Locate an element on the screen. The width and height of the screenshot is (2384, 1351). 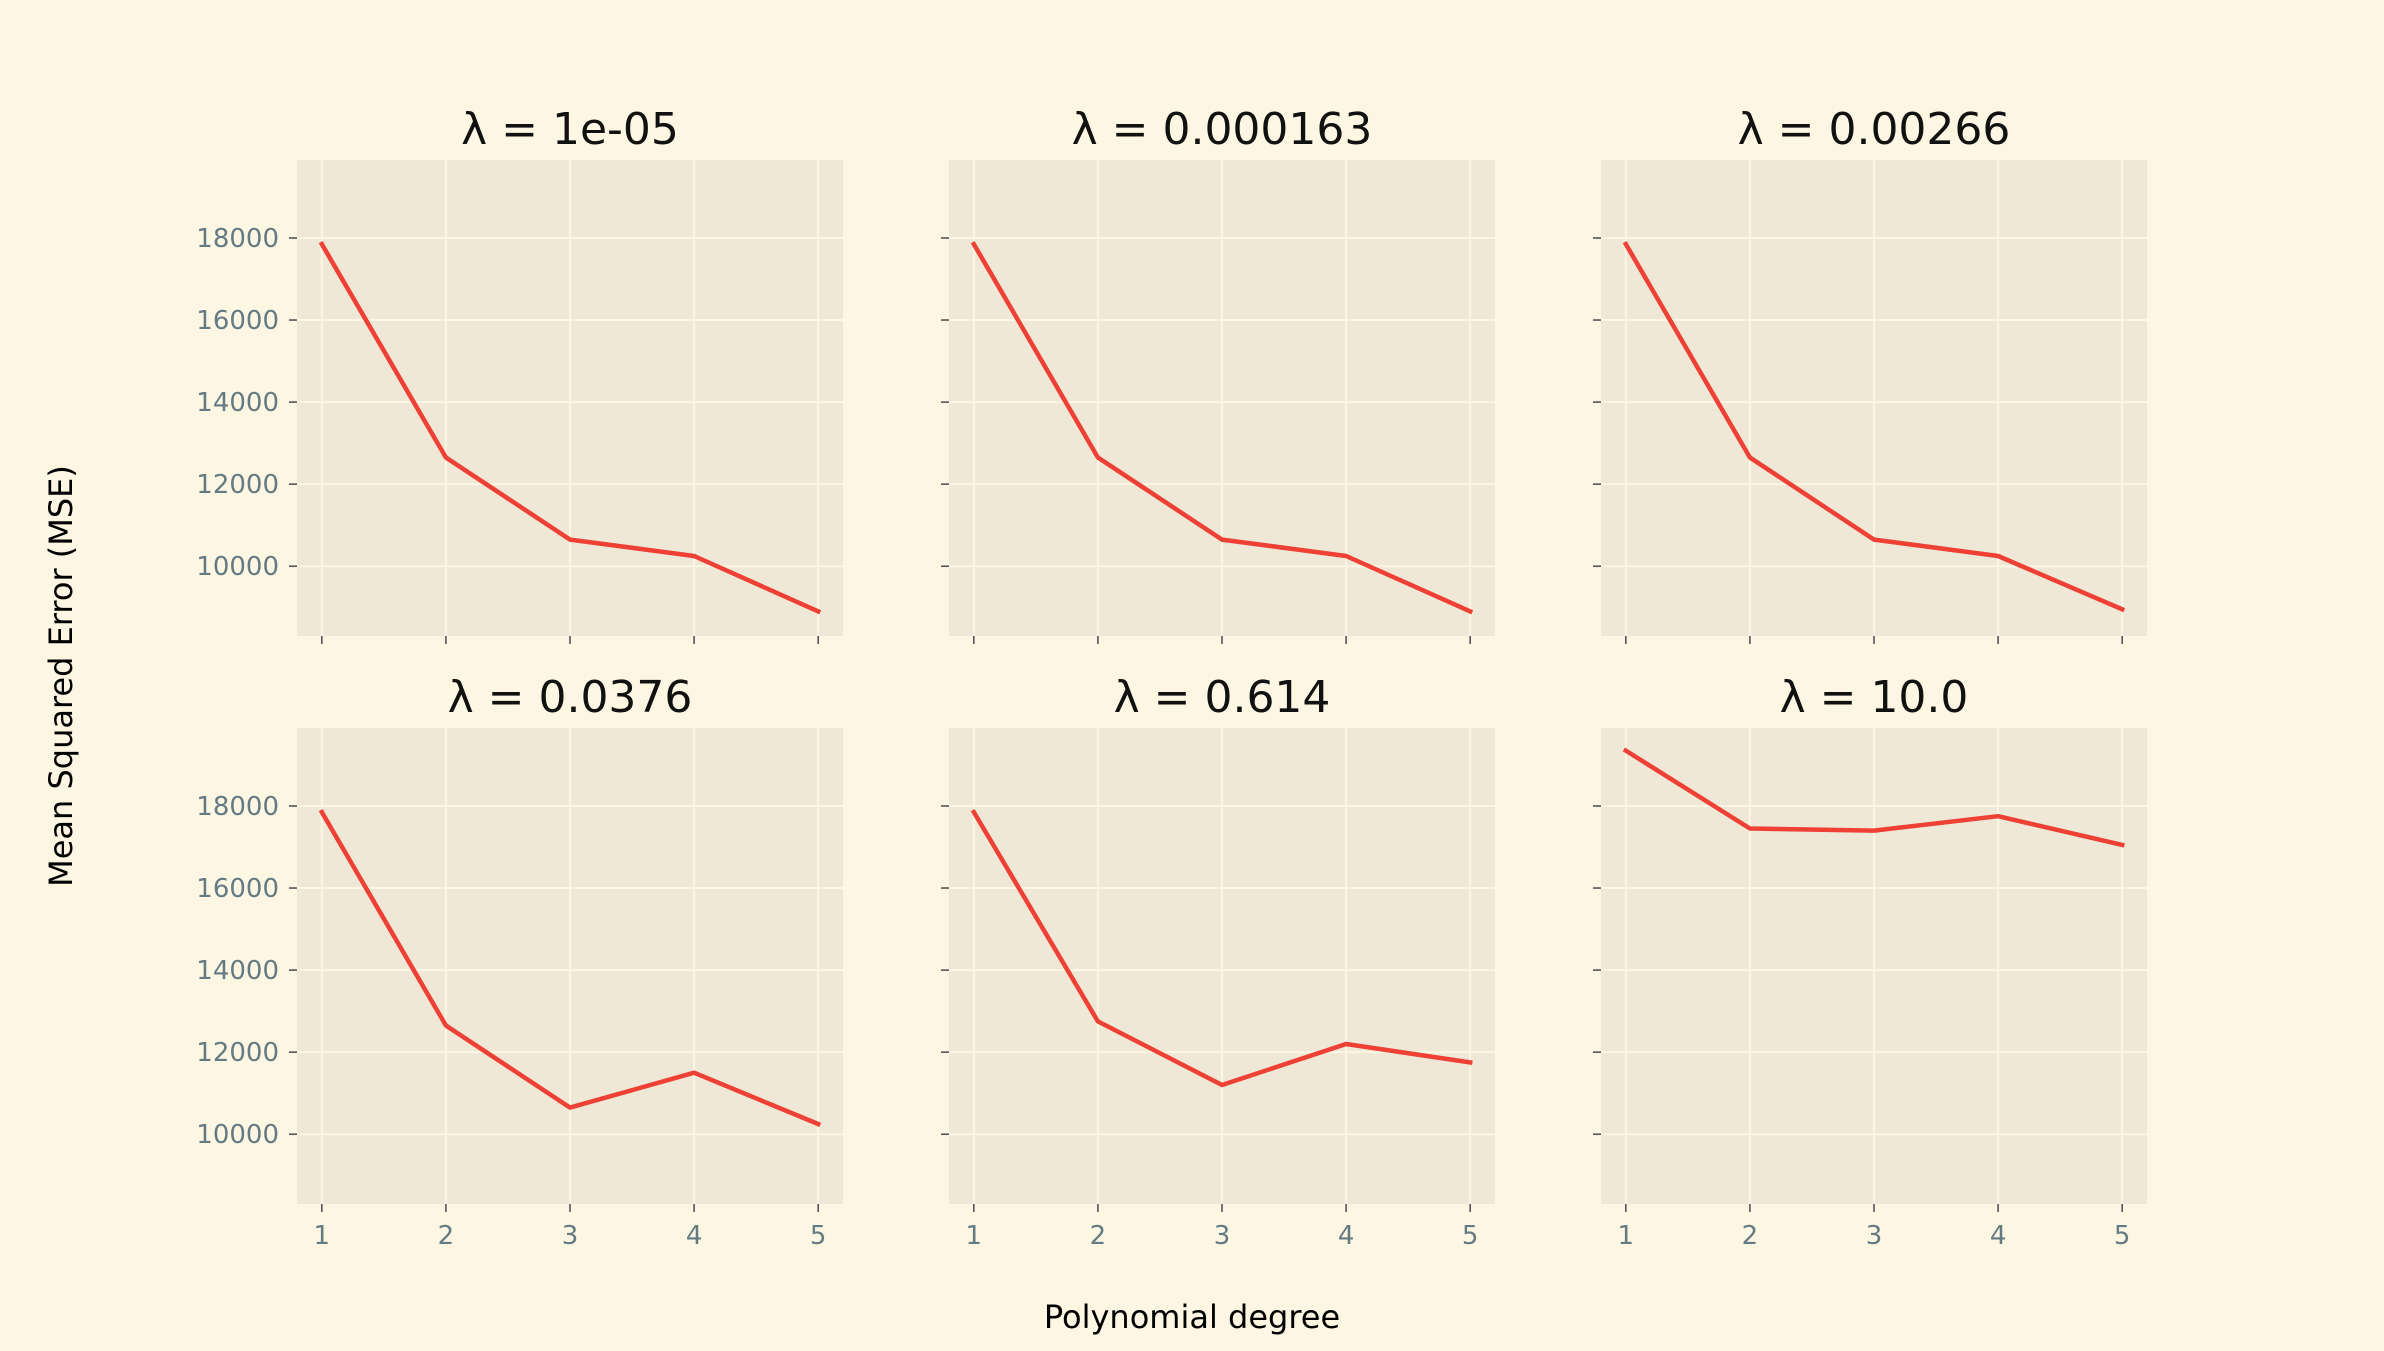
subplot-5: 1 2 3 4 5 λ = 0.614 is located at coordinates (1218, 961).